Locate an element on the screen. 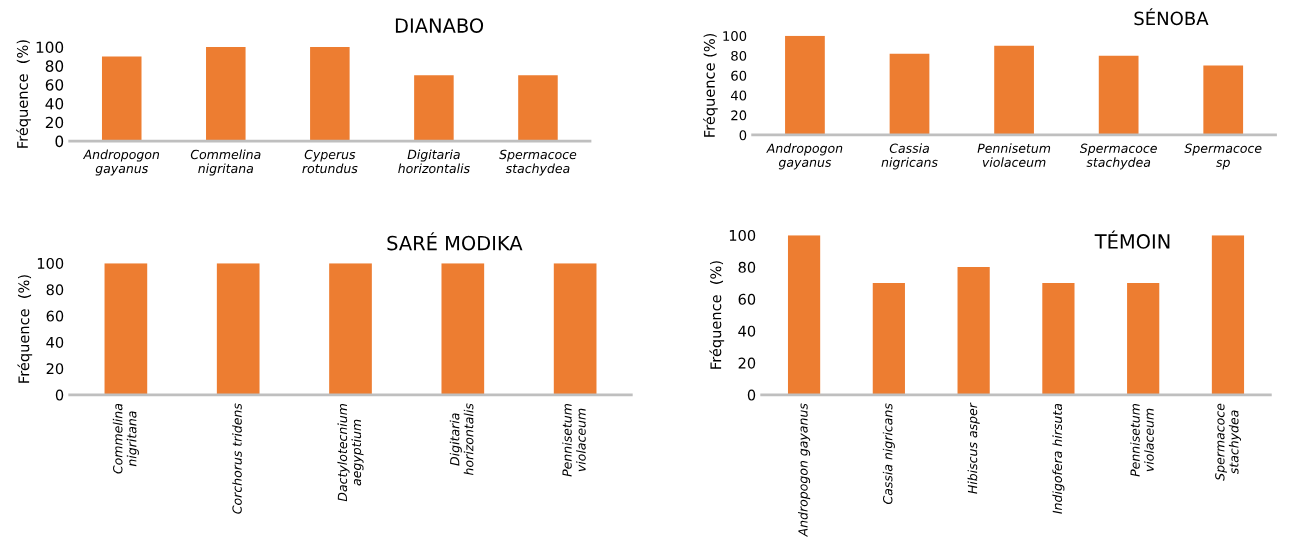 The height and width of the screenshot is (560, 1291). chart-title: SARÉ MODIKA is located at coordinates (455, 241).